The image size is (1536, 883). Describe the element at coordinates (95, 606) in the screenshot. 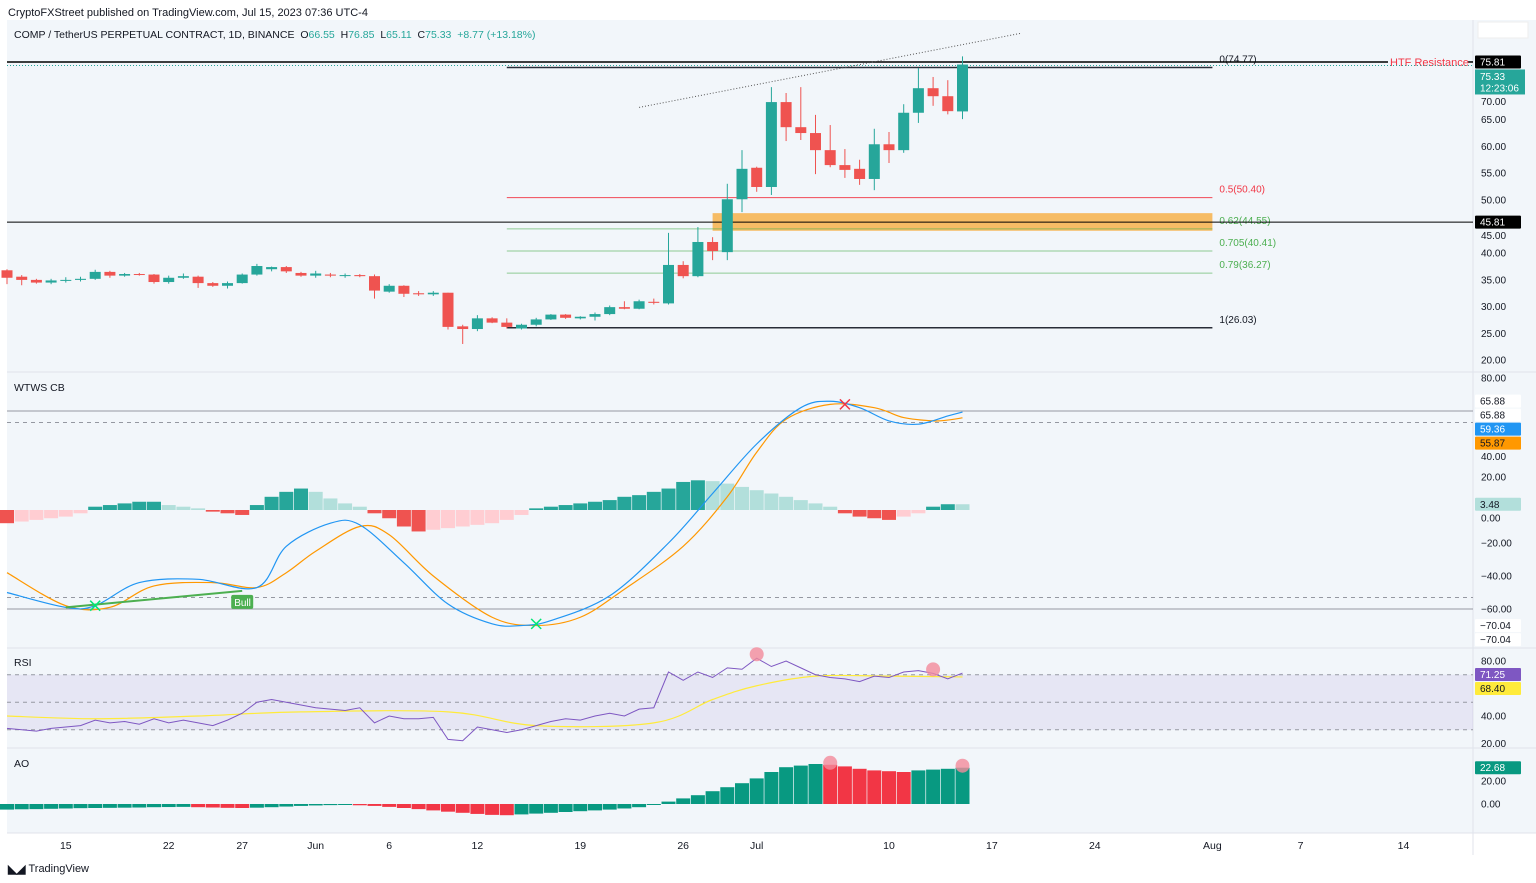

I see `cross-signal-icon` at that location.